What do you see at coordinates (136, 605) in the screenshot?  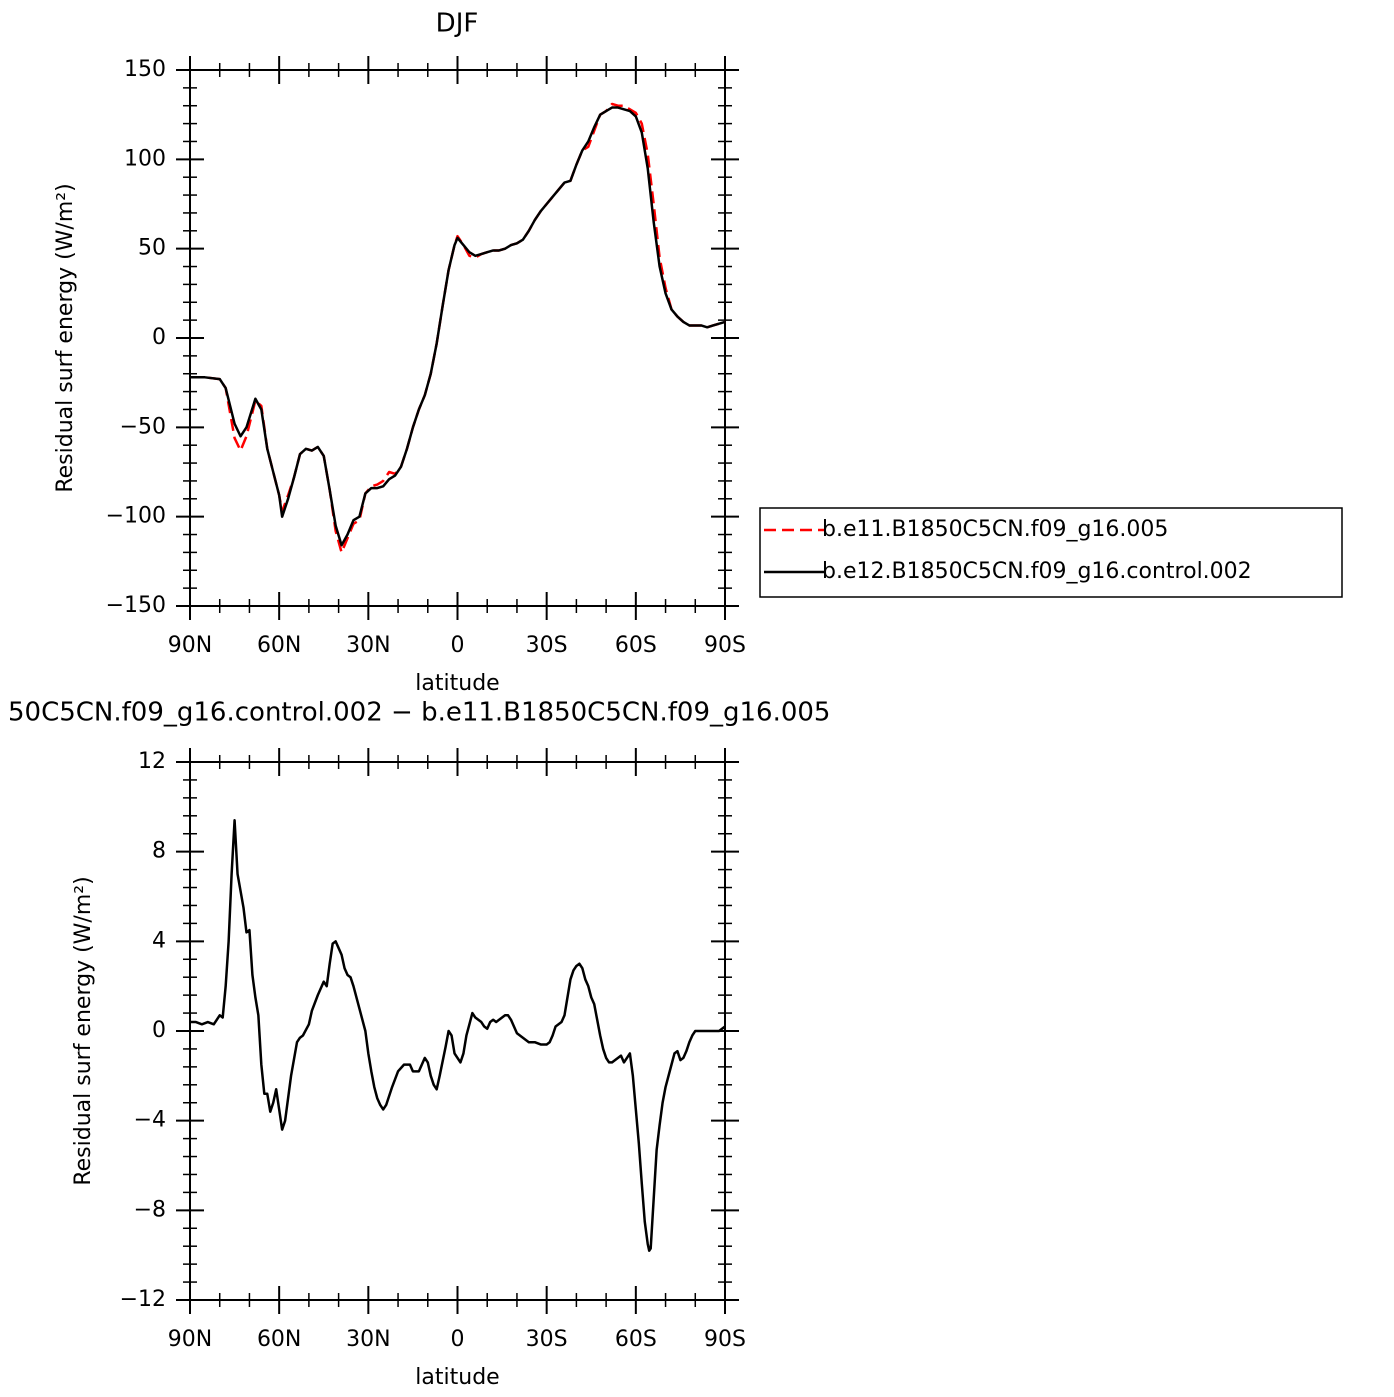 I see `y-tick-label: −150` at bounding box center [136, 605].